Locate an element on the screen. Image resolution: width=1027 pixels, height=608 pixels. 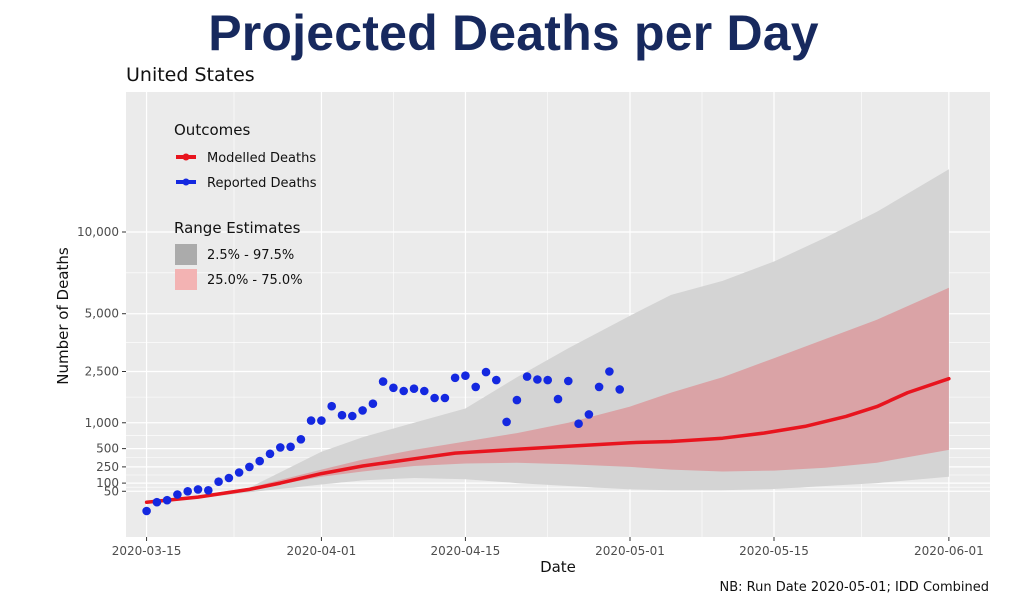
legend-key-inner-band is located at coordinates (186, 279).